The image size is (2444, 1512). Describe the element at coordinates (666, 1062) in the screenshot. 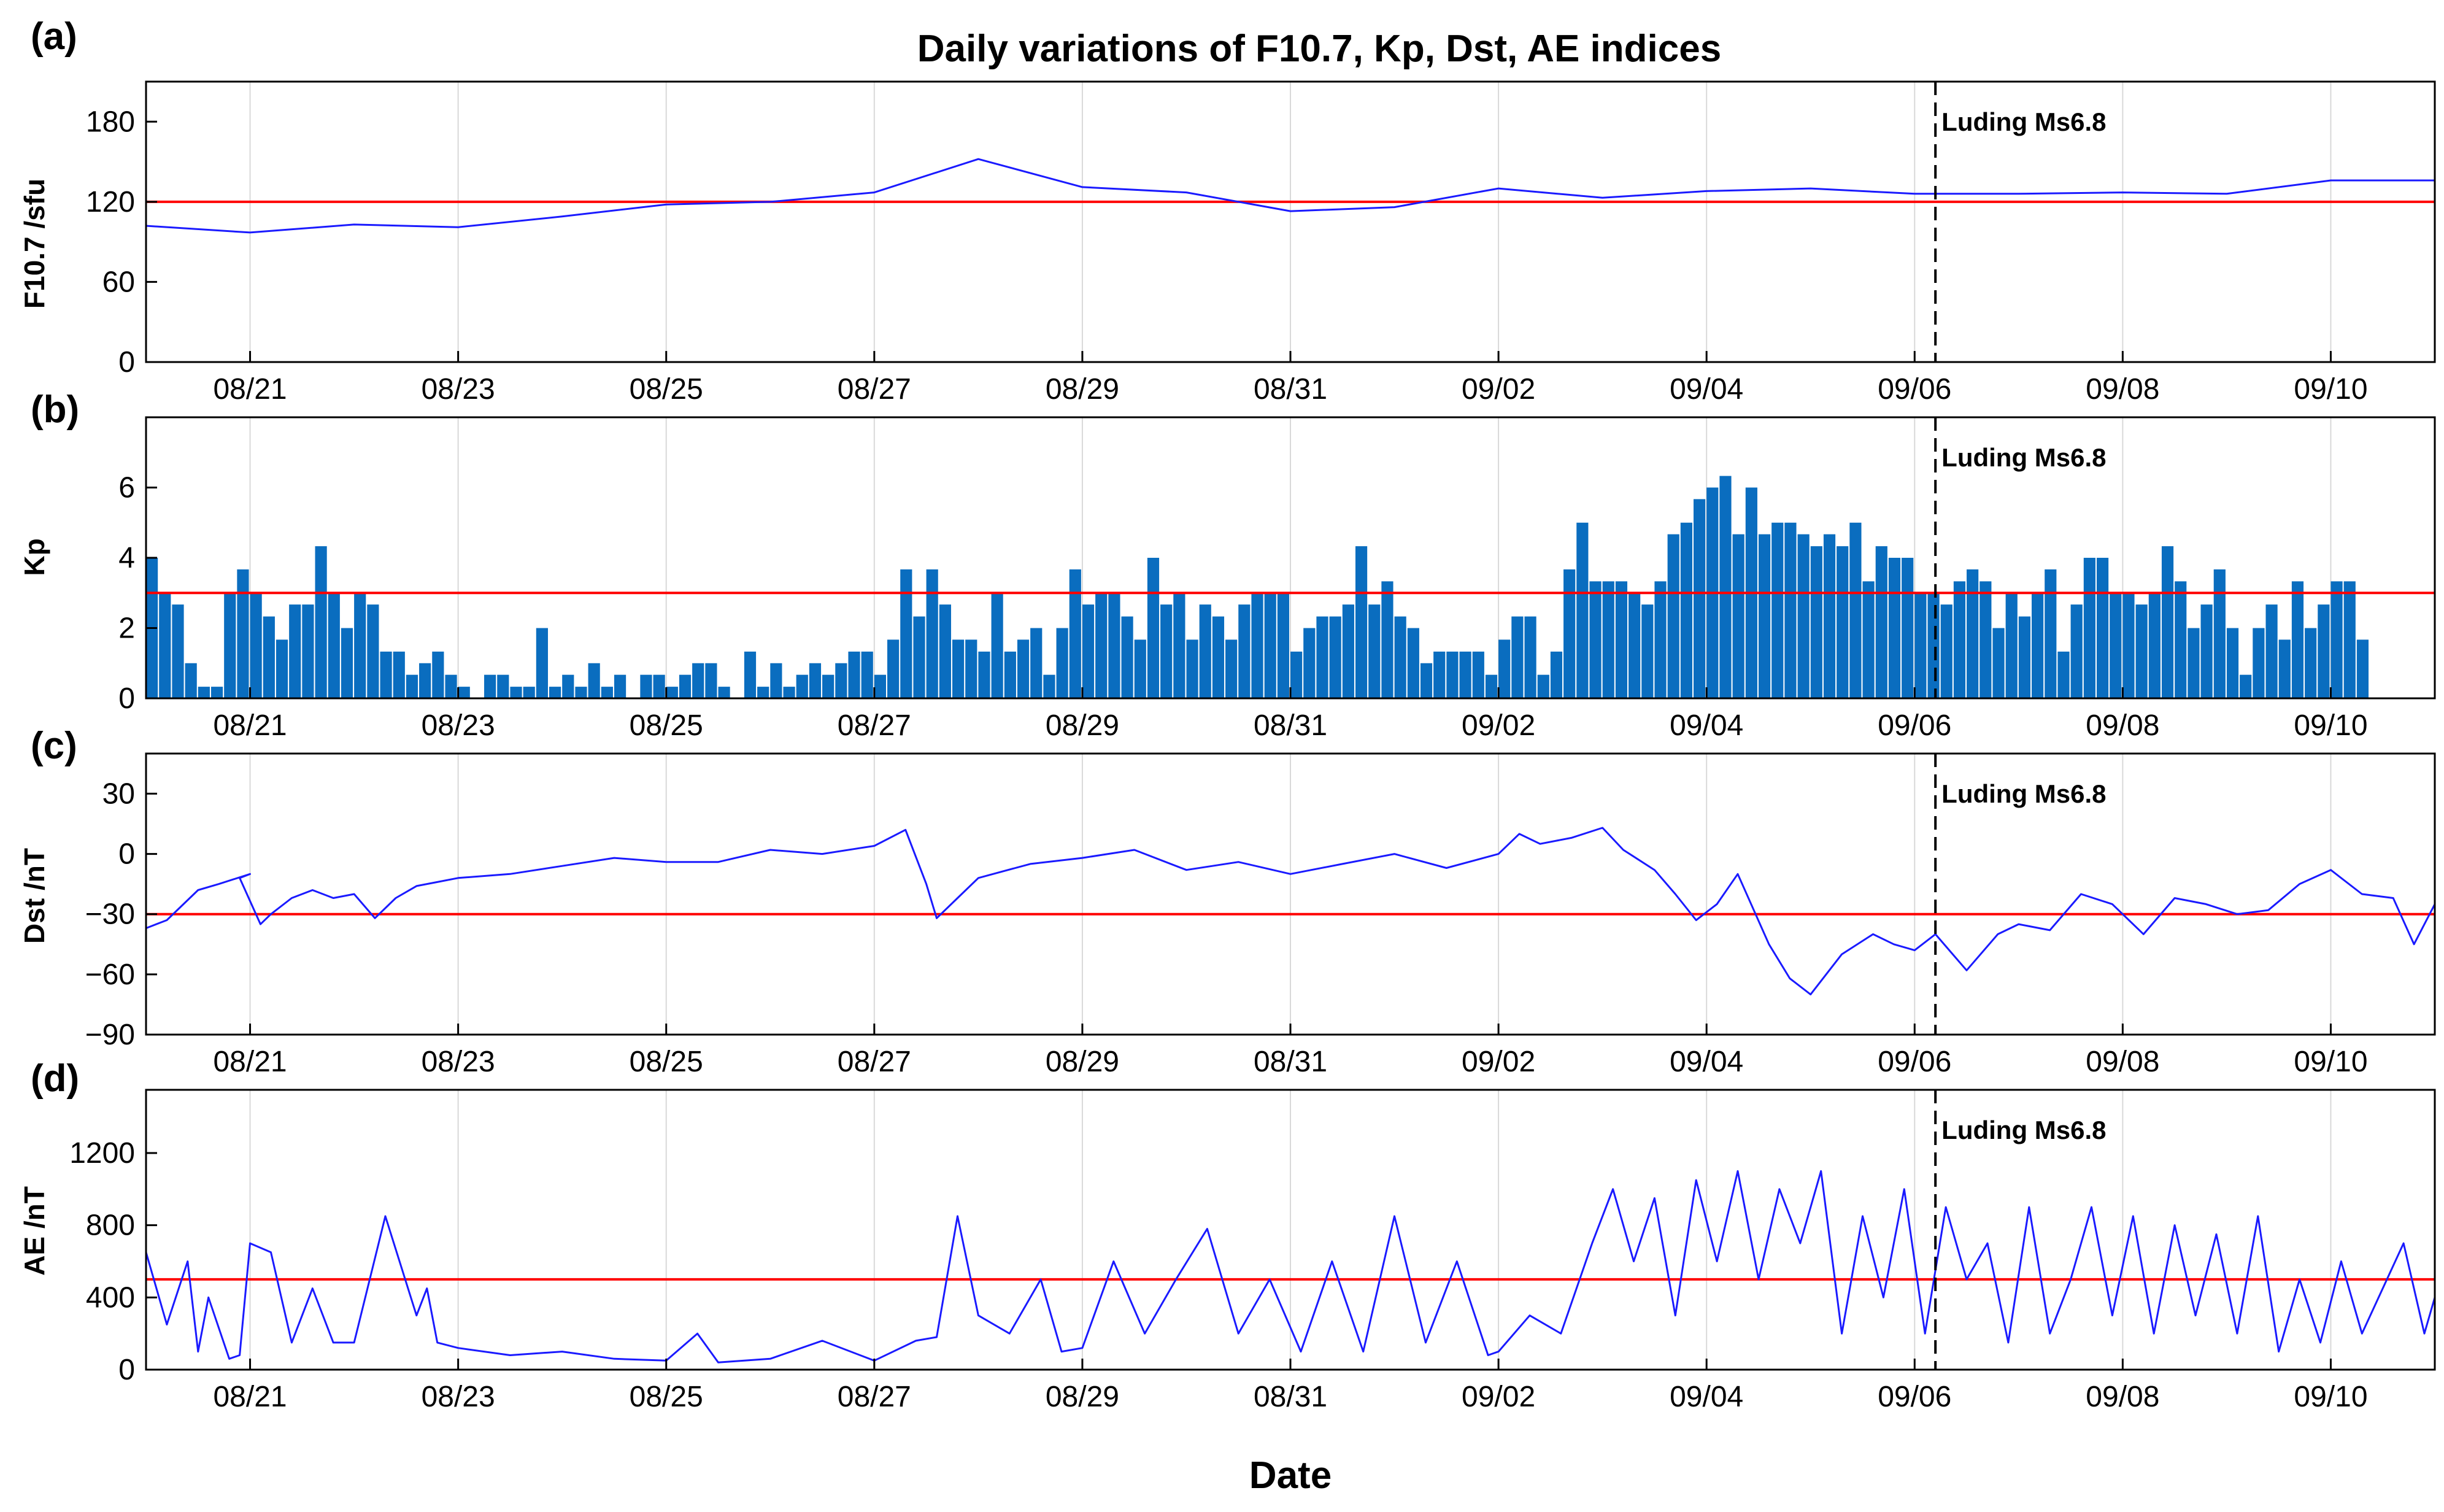

I see `x-tick-label-c: 08/25` at that location.